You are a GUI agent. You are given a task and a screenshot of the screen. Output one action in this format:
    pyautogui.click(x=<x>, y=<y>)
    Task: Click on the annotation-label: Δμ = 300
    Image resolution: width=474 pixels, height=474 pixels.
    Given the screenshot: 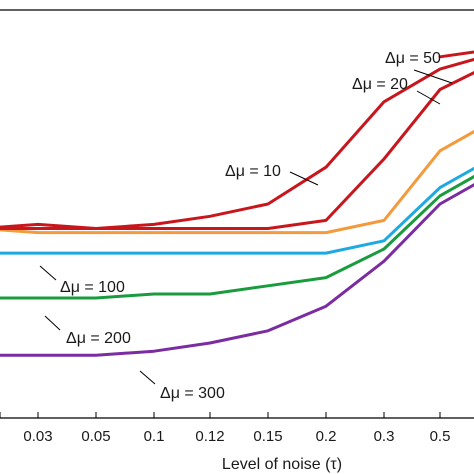 What is the action you would take?
    pyautogui.click(x=192, y=393)
    